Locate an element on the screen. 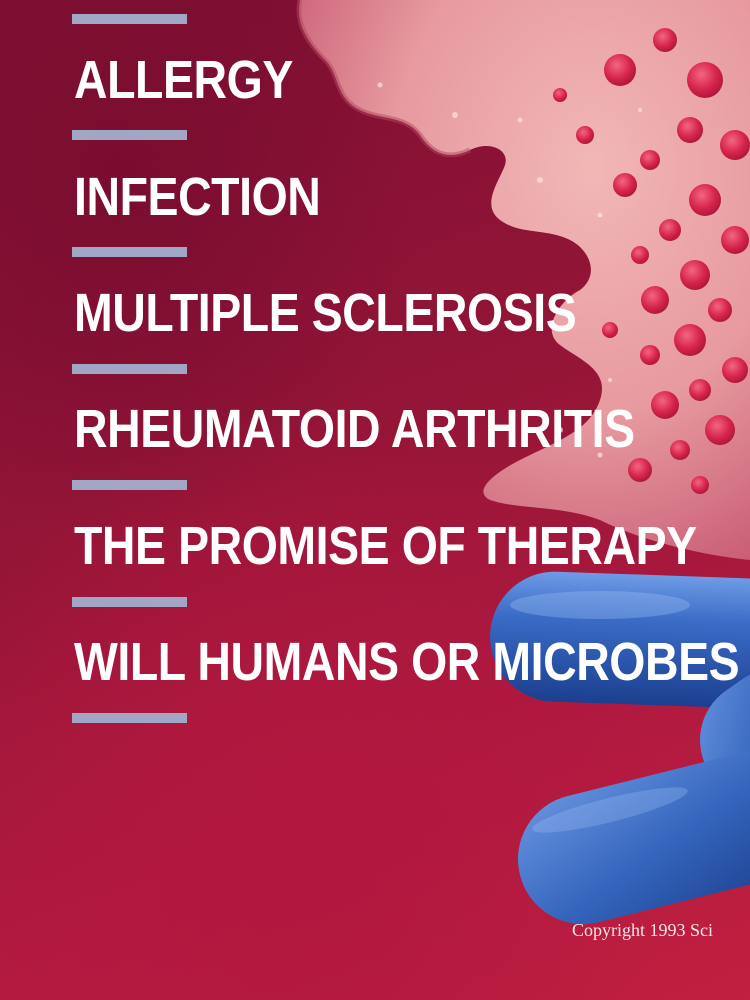 The width and height of the screenshot is (750, 1000). copyright-notice: Copyright 1993 Sci is located at coordinates (643, 930).